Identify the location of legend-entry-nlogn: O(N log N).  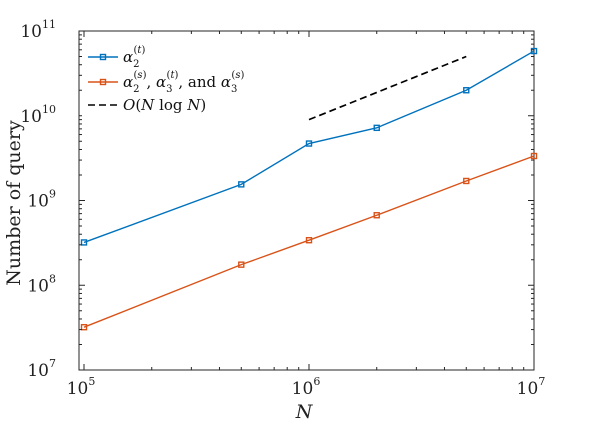
(147, 105).